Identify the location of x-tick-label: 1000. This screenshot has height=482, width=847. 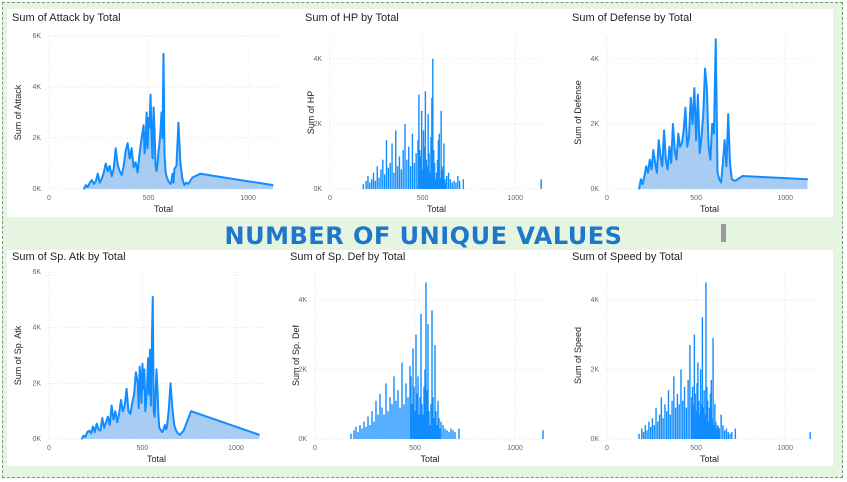
(785, 448).